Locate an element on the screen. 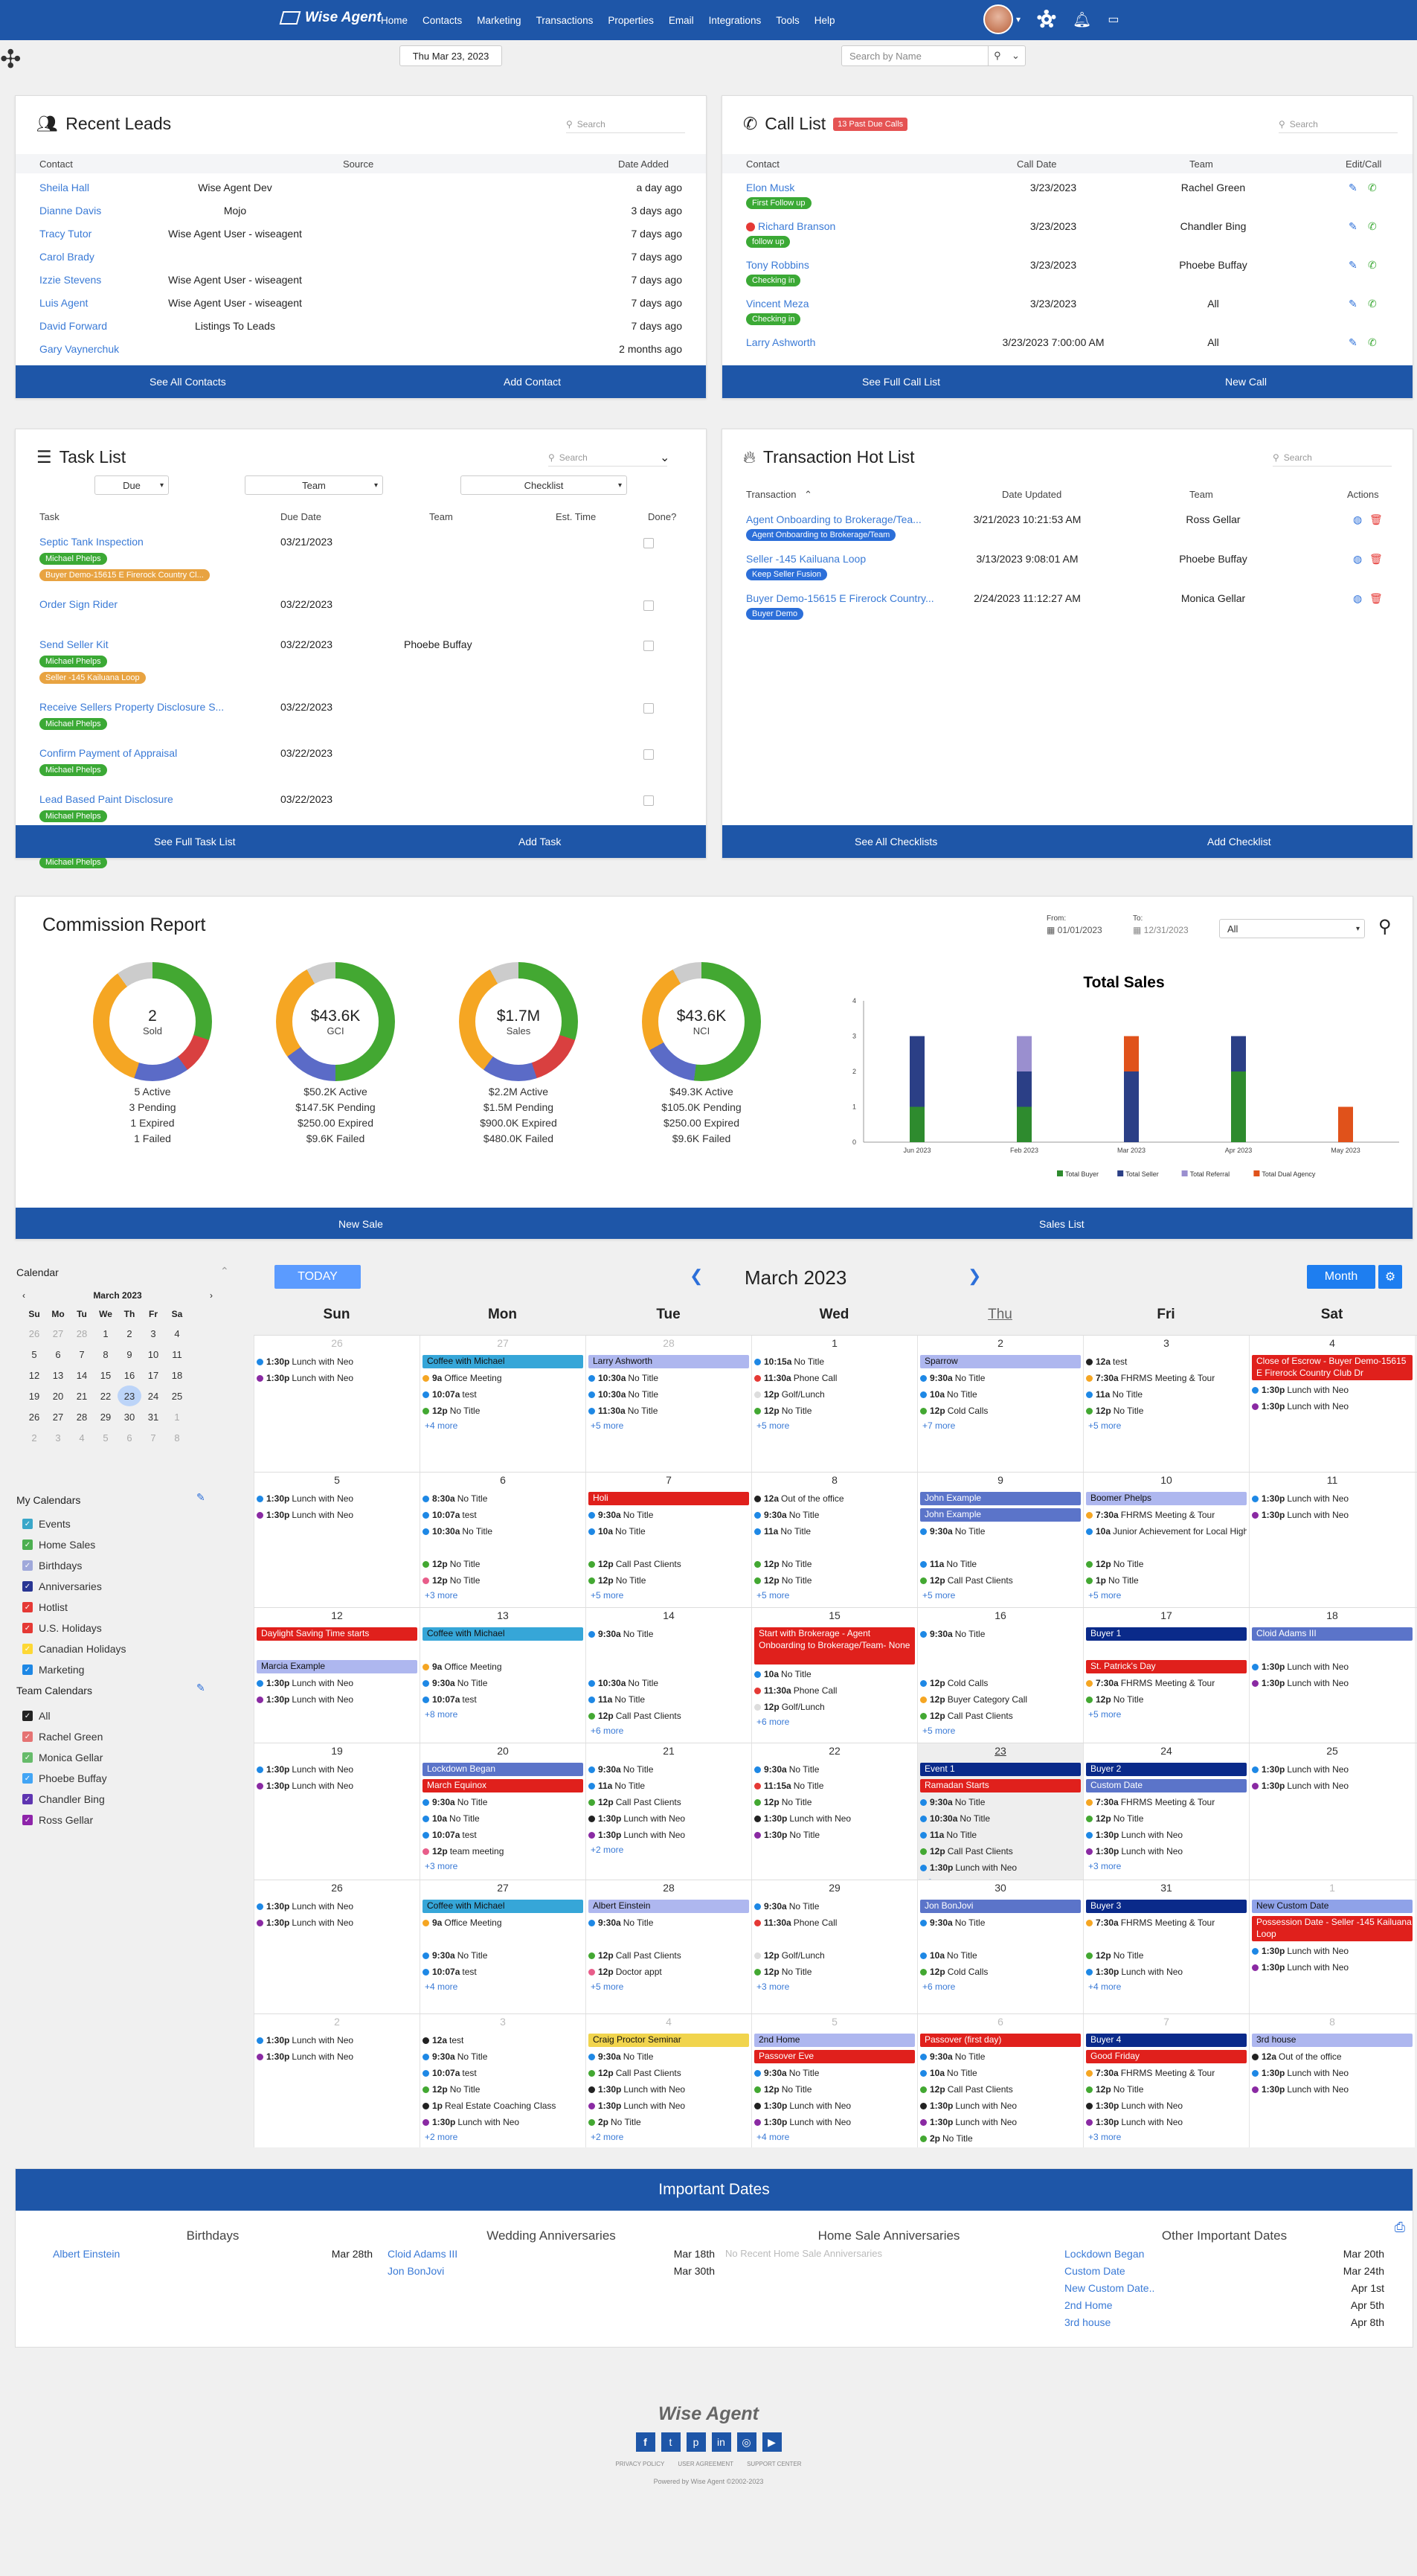  important-date-name: New Custom Date.. is located at coordinates (1109, 2288).